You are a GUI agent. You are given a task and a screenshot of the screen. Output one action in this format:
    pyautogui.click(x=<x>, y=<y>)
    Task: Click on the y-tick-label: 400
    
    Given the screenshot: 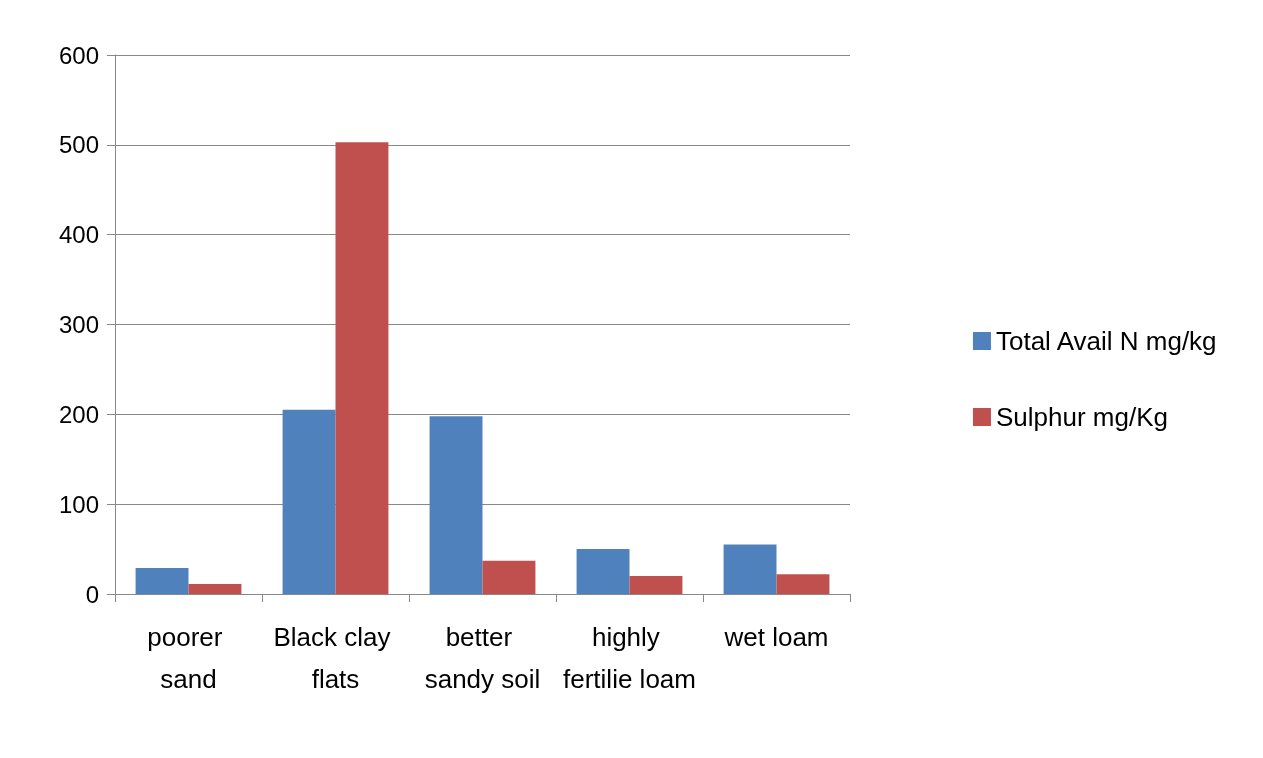 What is the action you would take?
    pyautogui.click(x=78, y=235)
    